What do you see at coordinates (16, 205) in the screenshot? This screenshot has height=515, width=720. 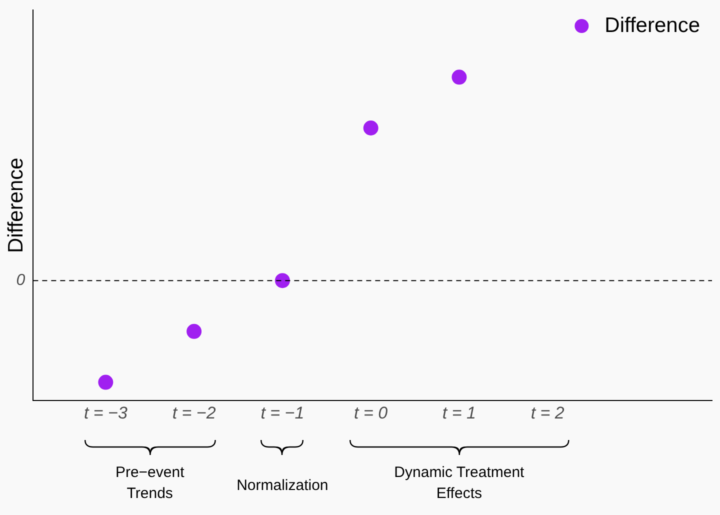 I see `y-axis-title: Difference` at bounding box center [16, 205].